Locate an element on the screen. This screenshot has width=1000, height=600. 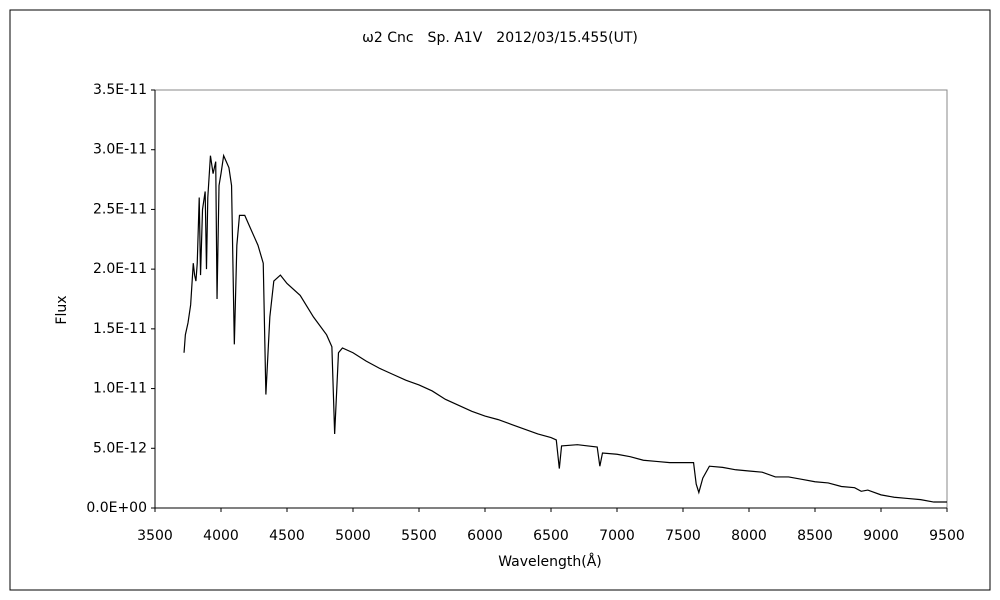
x-tick-label: 7000 is located at coordinates (617, 536).